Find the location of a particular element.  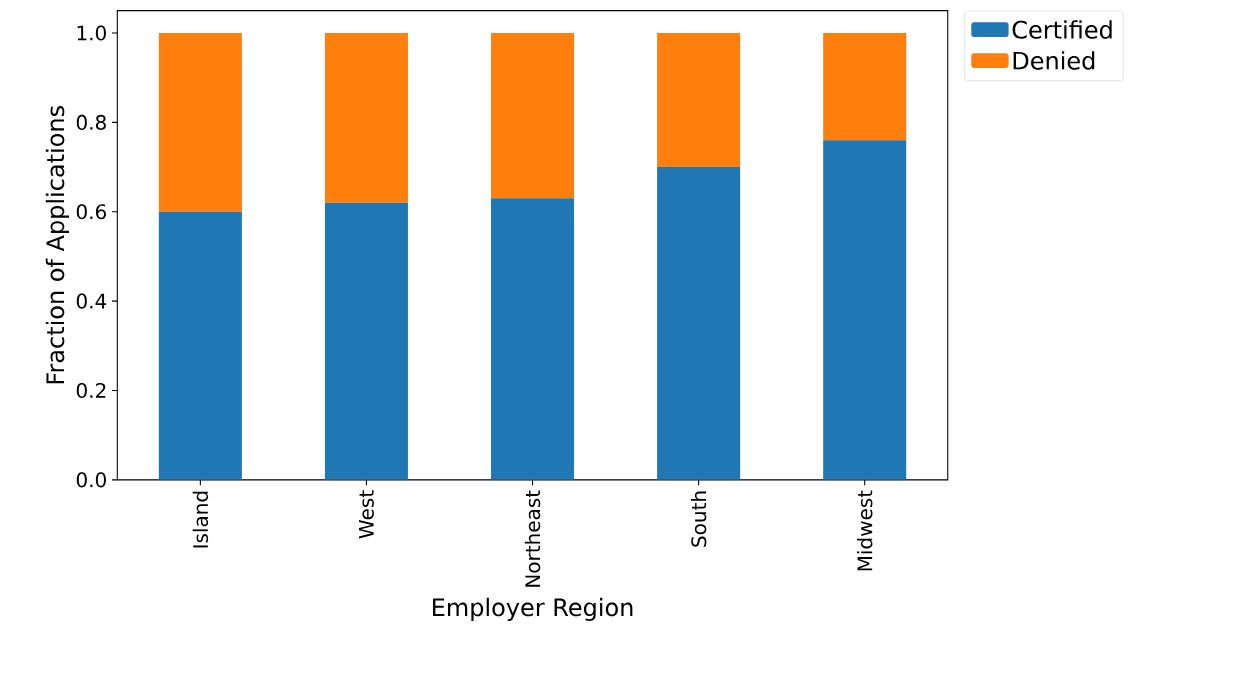

x-axis-title: Employer Region is located at coordinates (533, 609).